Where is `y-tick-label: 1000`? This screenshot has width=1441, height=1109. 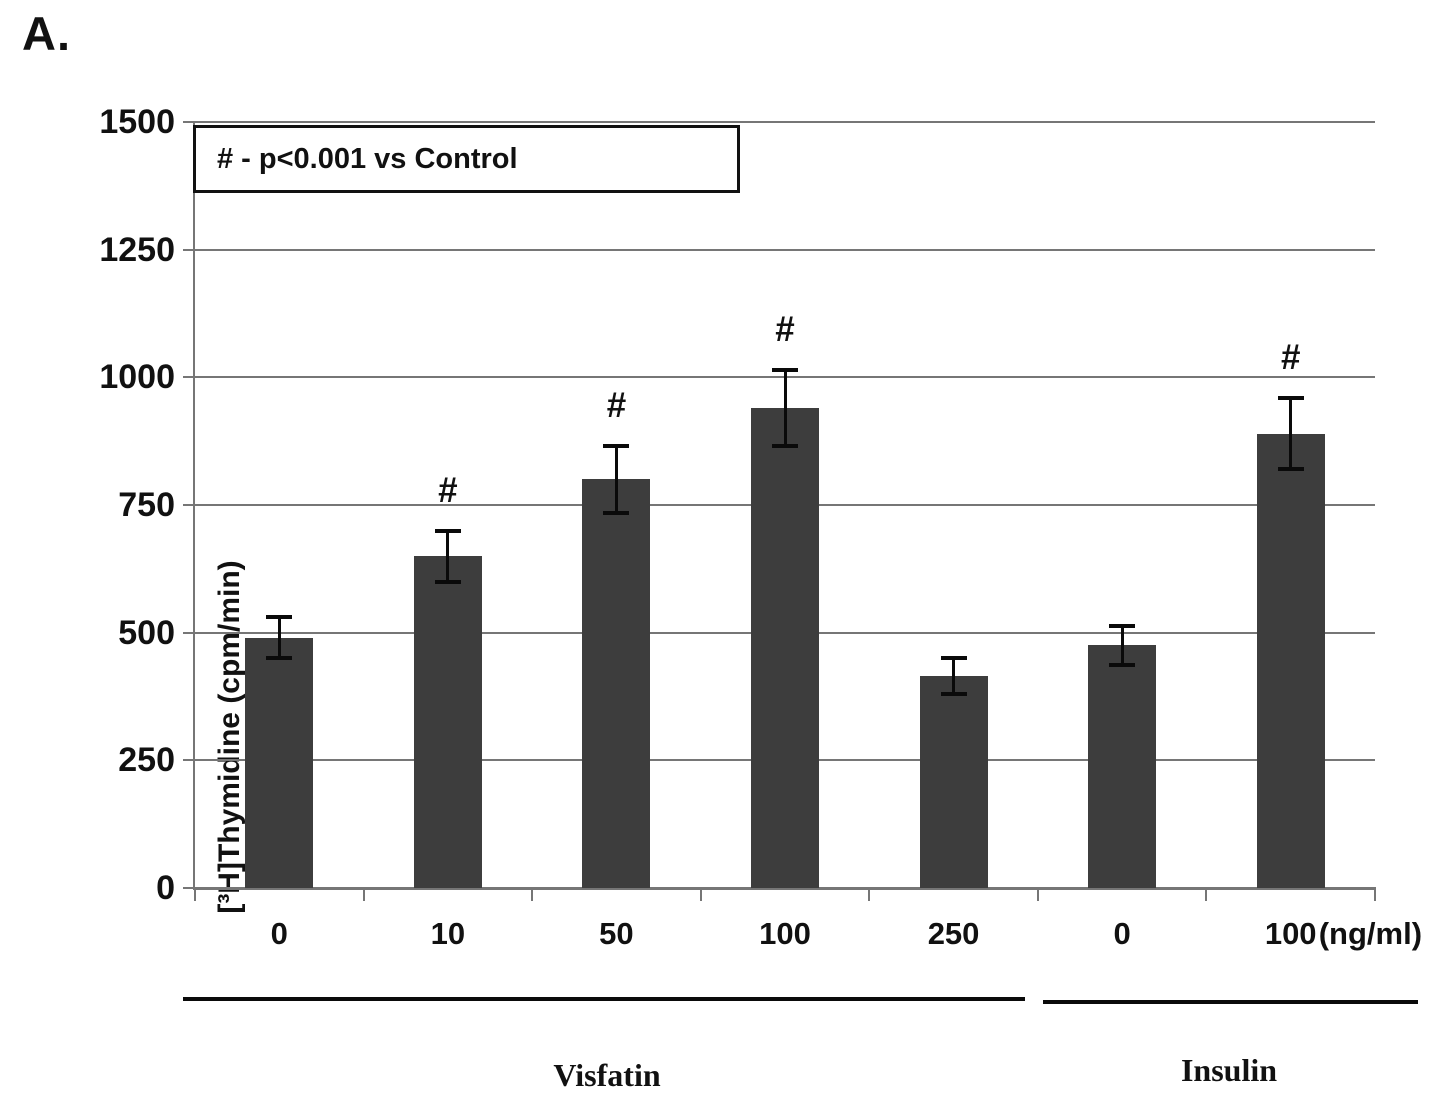
y-tick-label: 1000 is located at coordinates (137, 377).